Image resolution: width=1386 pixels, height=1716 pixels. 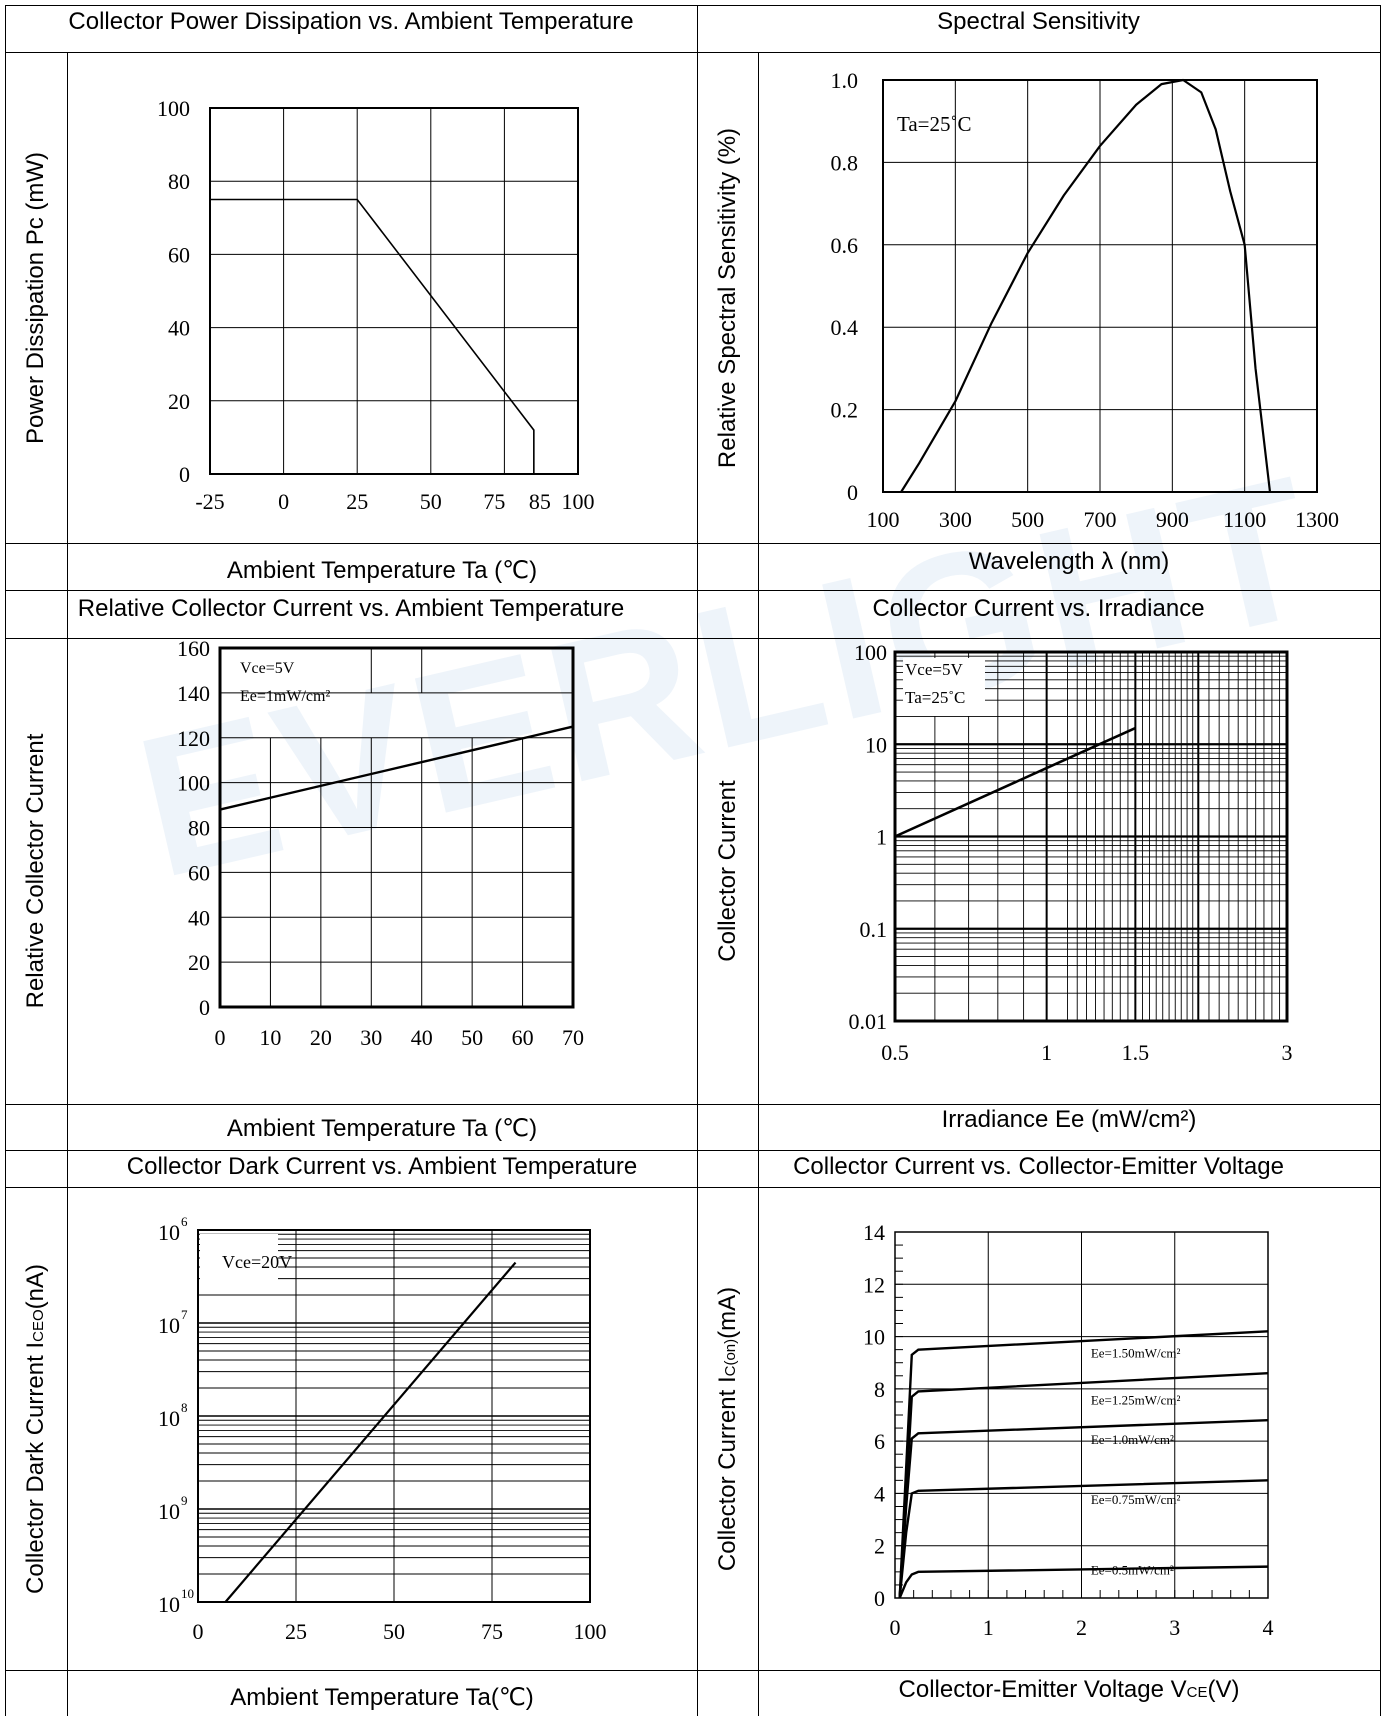 I want to click on table-border-right, so click(x=1380, y=860).